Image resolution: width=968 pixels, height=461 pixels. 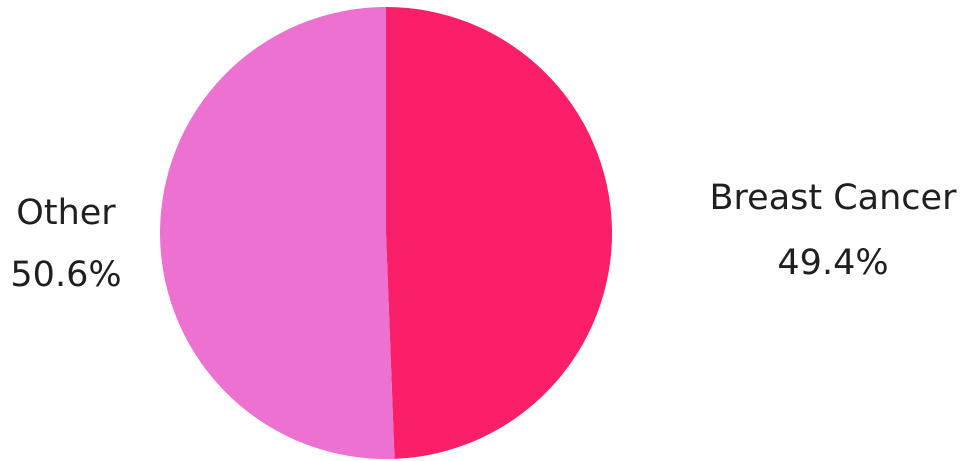 What do you see at coordinates (66, 213) in the screenshot?
I see `slice-label-other-name: Other` at bounding box center [66, 213].